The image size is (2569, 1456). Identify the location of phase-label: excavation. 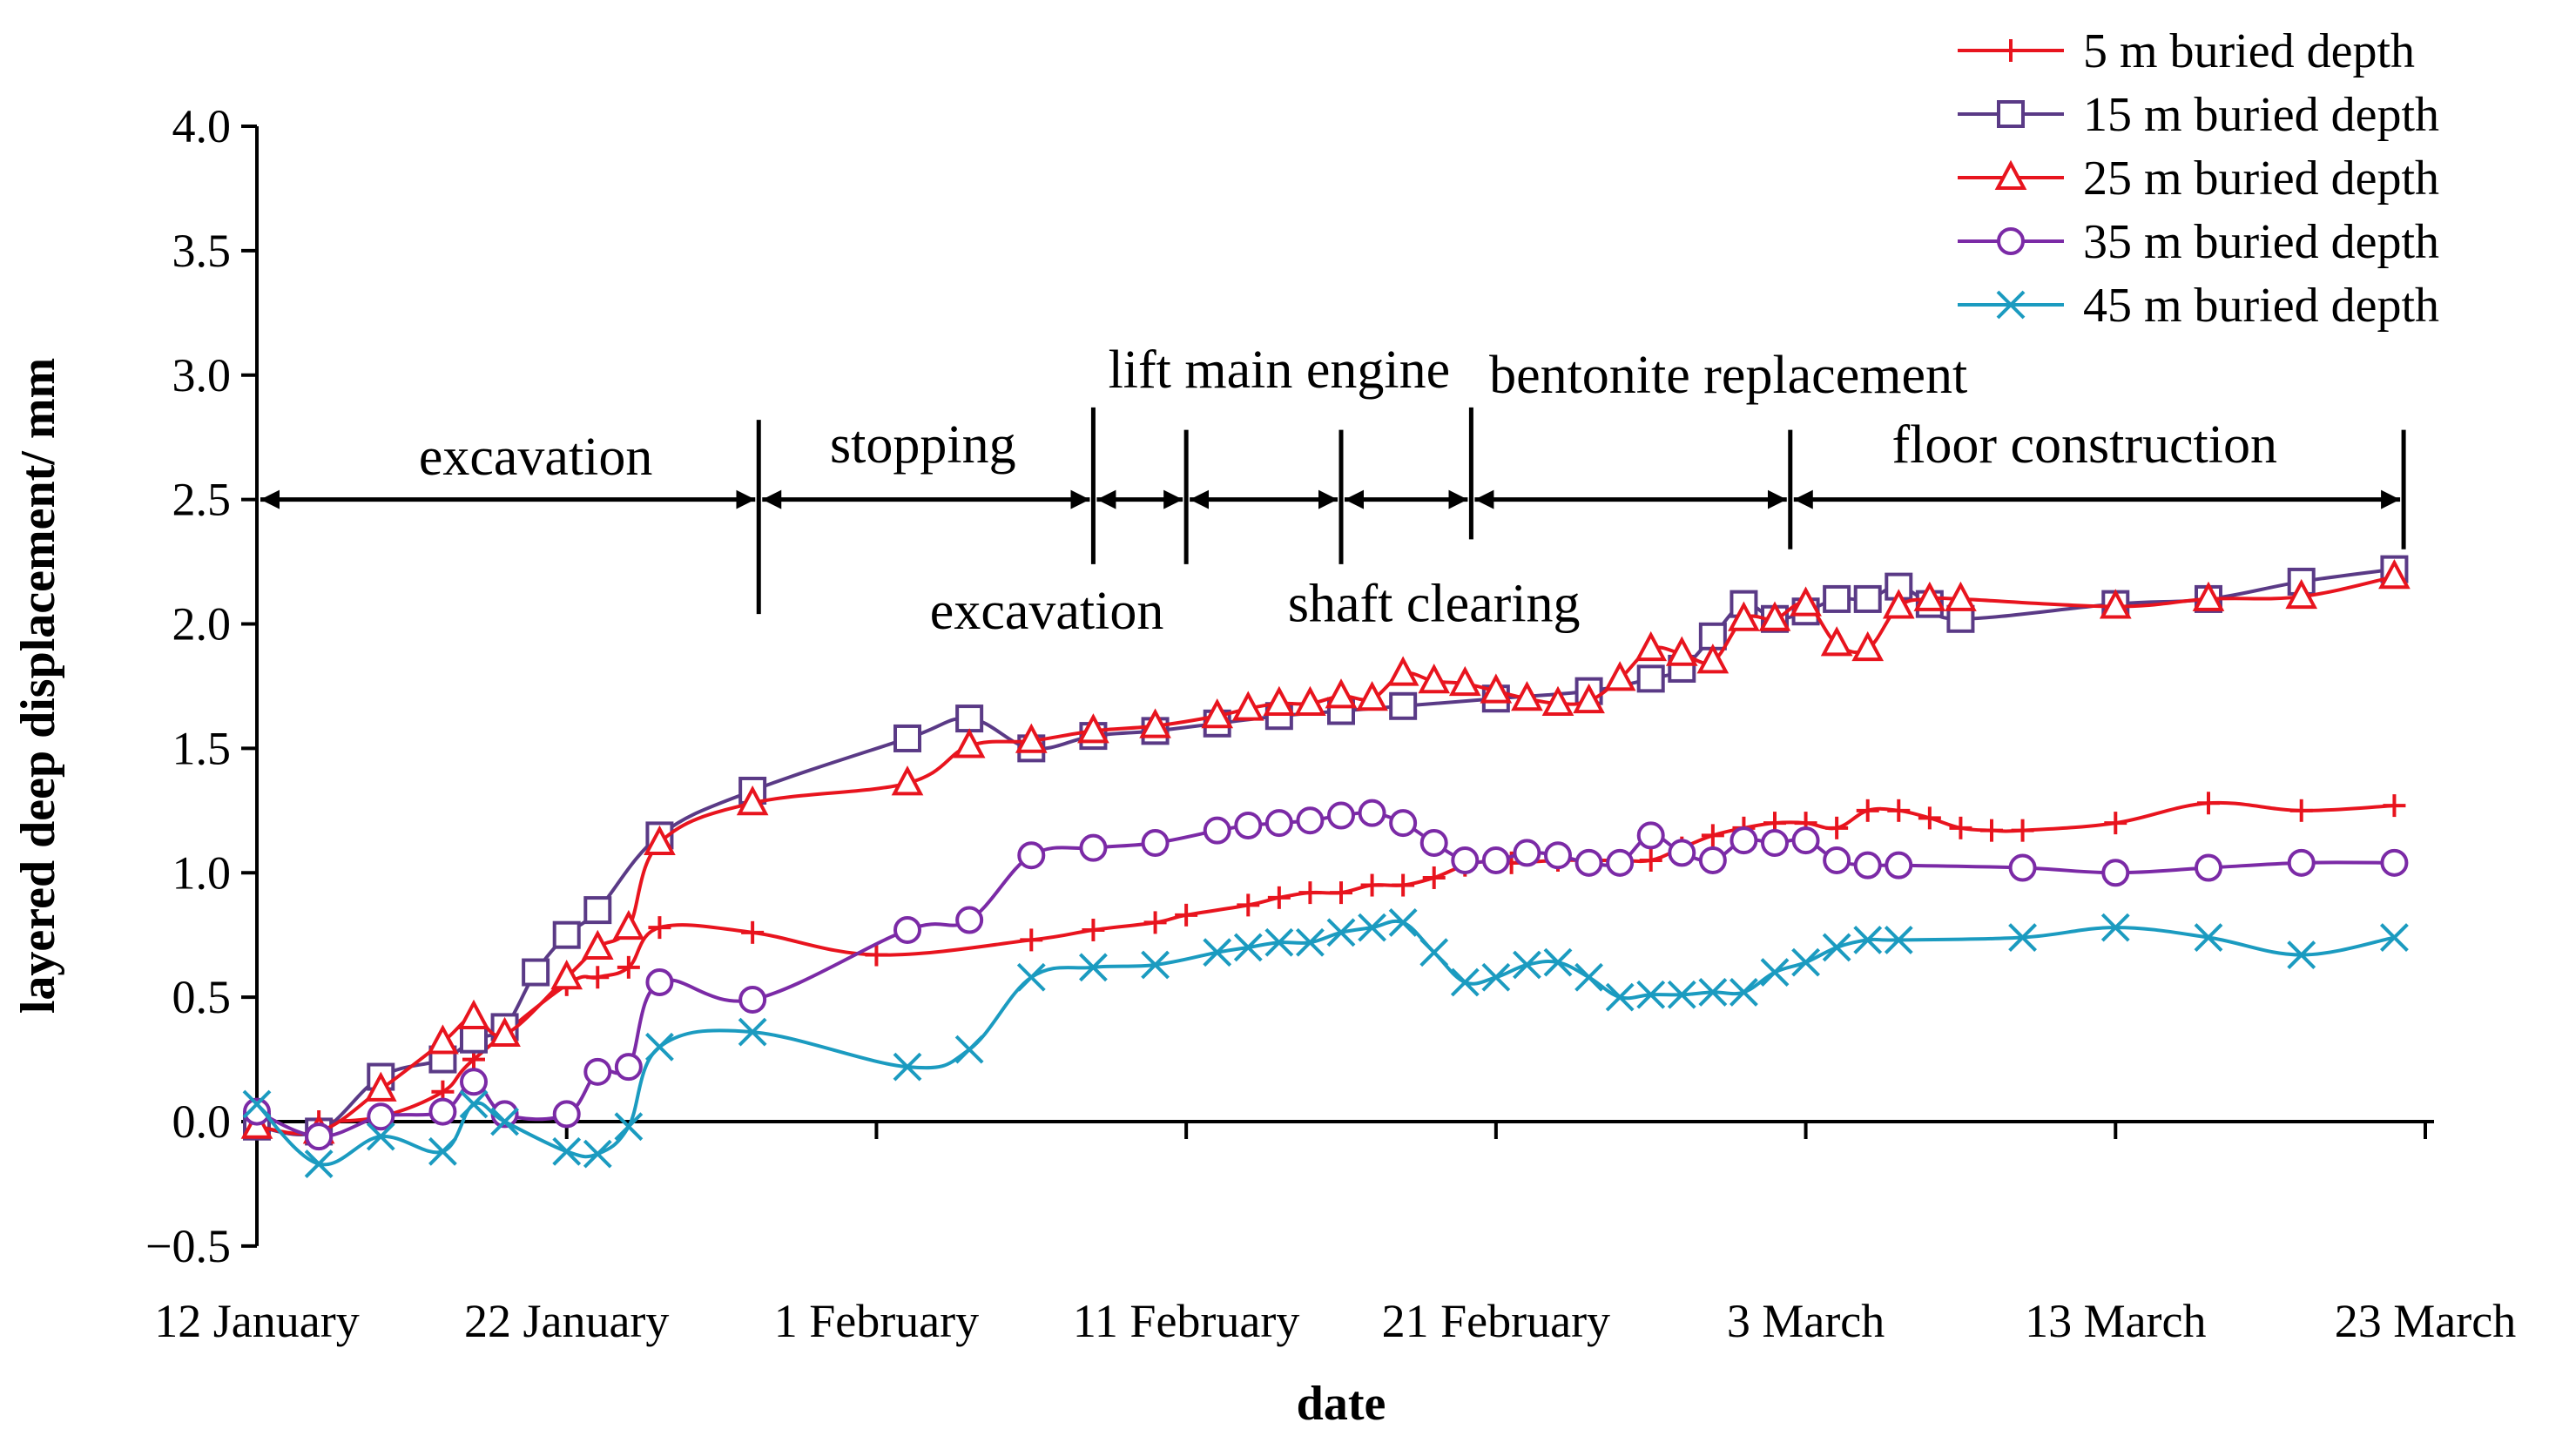
(536, 457).